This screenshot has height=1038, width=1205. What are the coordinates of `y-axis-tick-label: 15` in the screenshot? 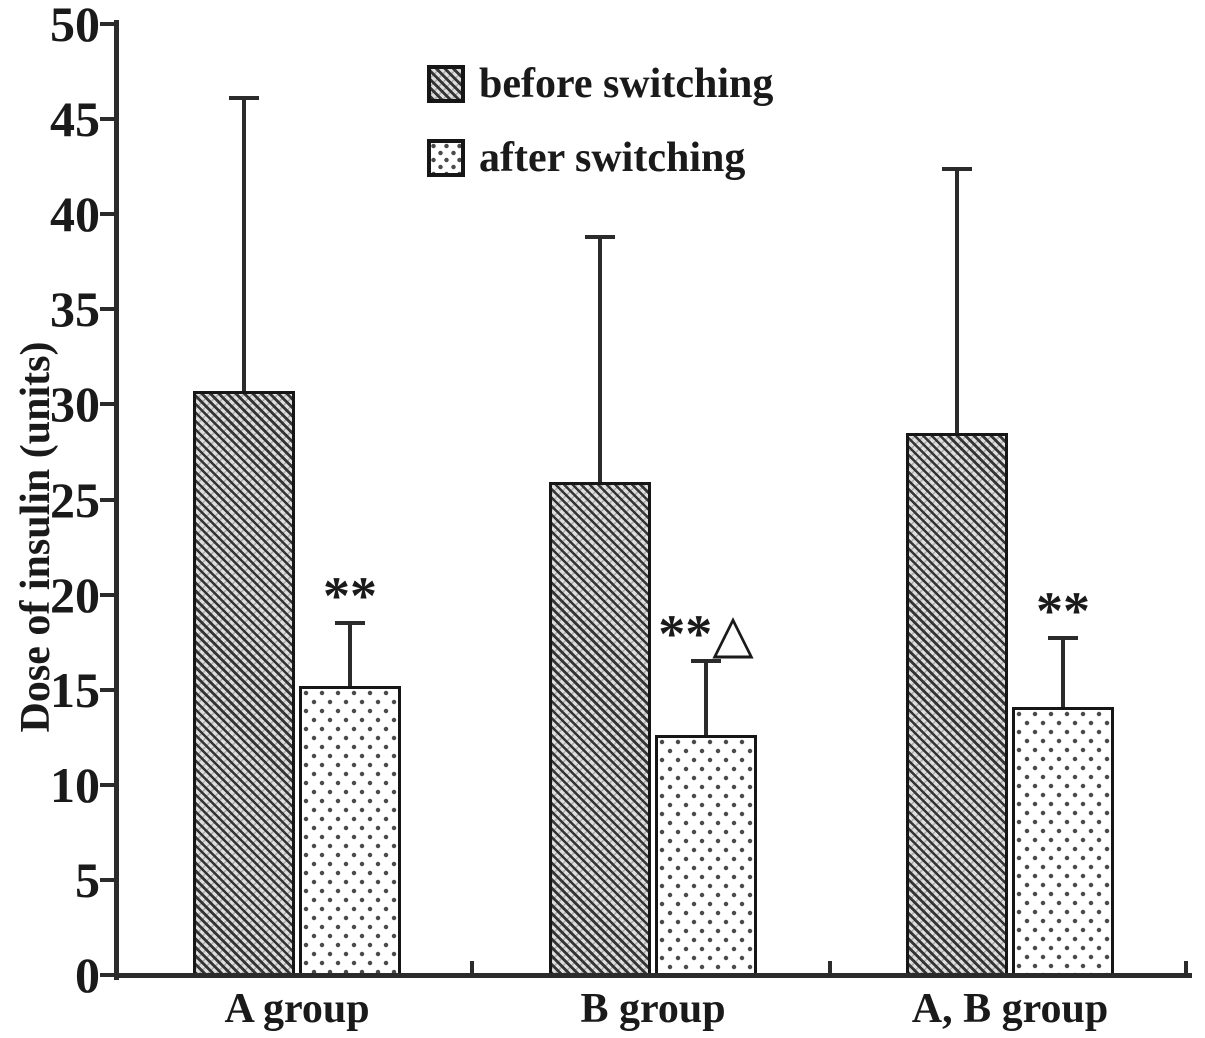 It's located at (75, 689).